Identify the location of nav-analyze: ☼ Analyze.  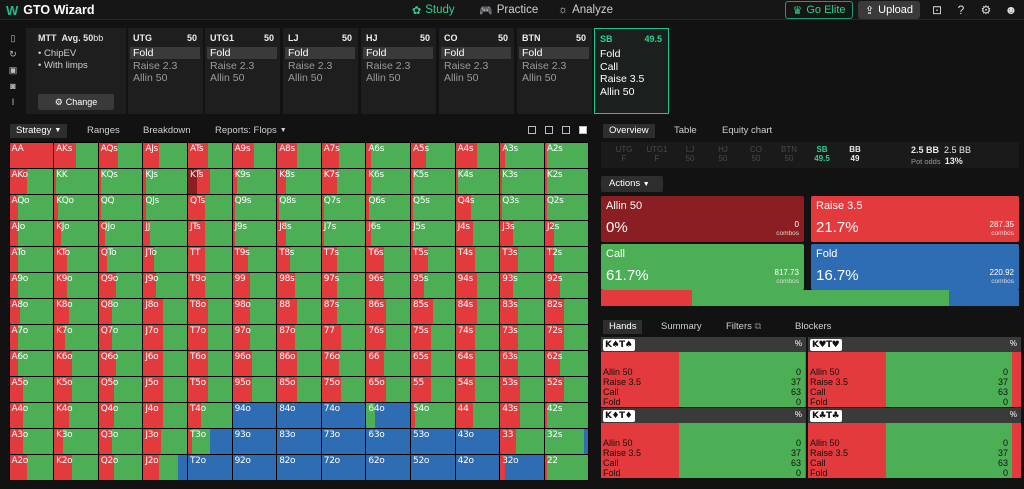
(585, 10).